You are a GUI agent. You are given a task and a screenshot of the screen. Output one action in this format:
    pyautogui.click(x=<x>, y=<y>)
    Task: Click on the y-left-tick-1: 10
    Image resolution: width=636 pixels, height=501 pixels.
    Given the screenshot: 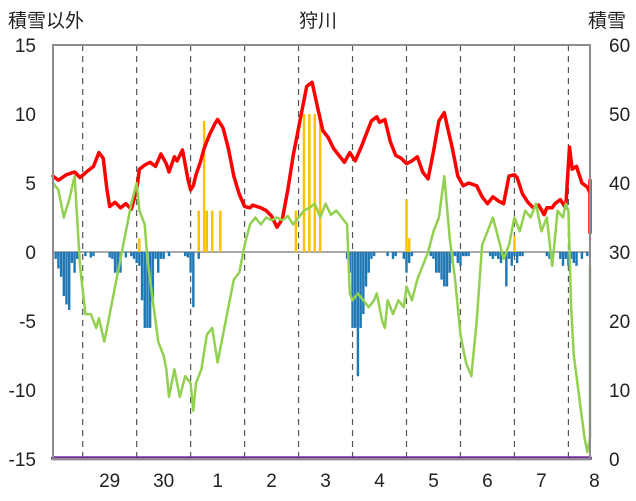 What is the action you would take?
    pyautogui.click(x=25, y=115)
    